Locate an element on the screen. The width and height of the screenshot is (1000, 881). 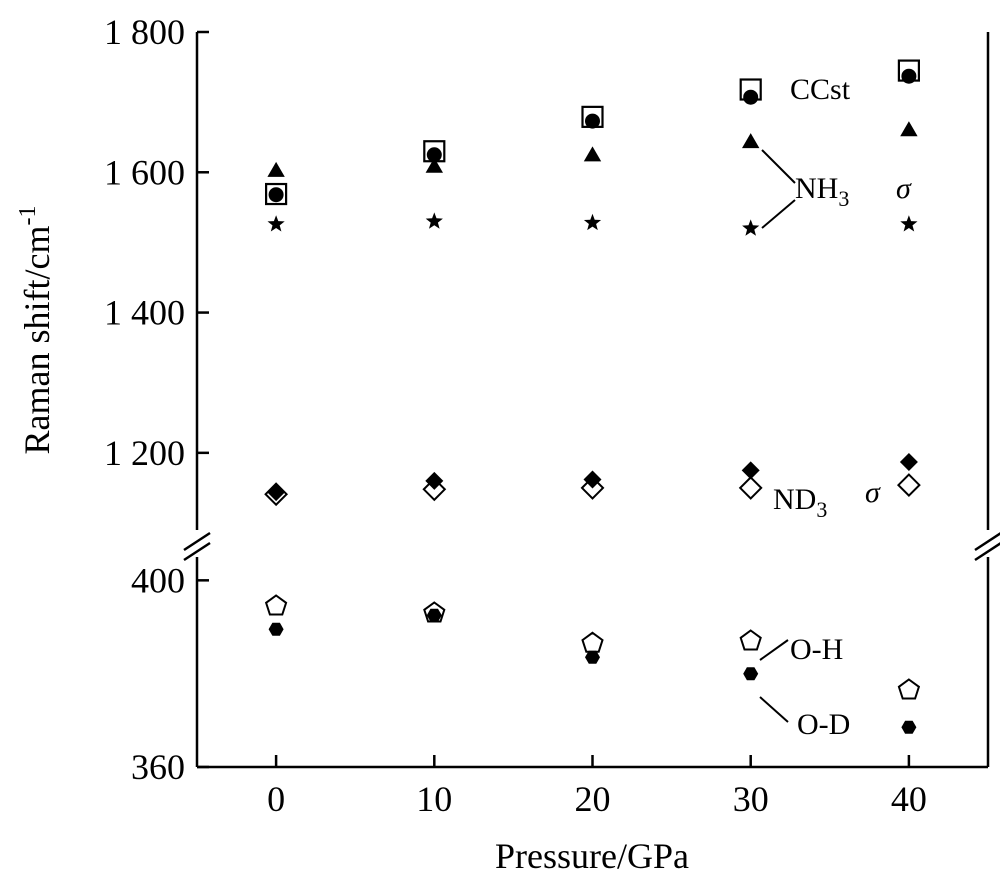
y-axis-title-superscript: -1 is located at coordinates (28, 216).